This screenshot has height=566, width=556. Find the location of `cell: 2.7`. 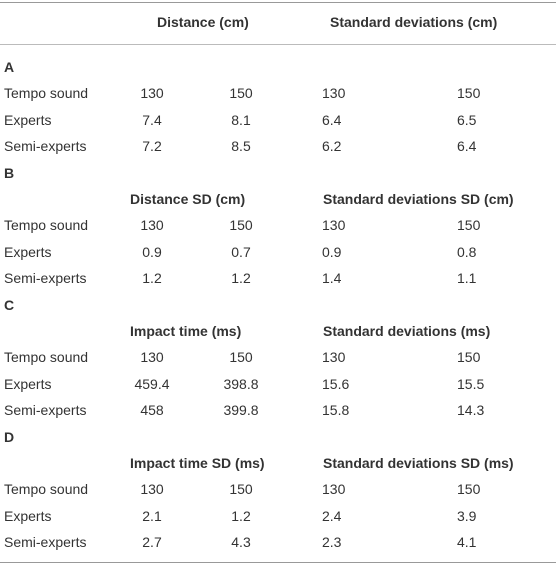

cell: 2.7 is located at coordinates (152, 542).